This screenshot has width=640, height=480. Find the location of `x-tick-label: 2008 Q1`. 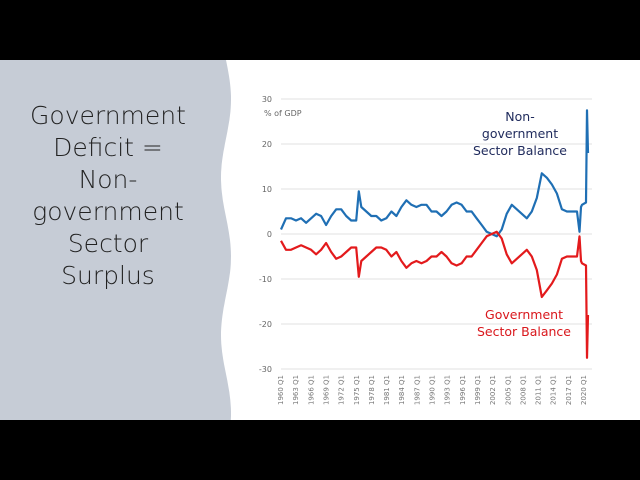

x-tick-label: 2008 Q1 is located at coordinates (523, 390).